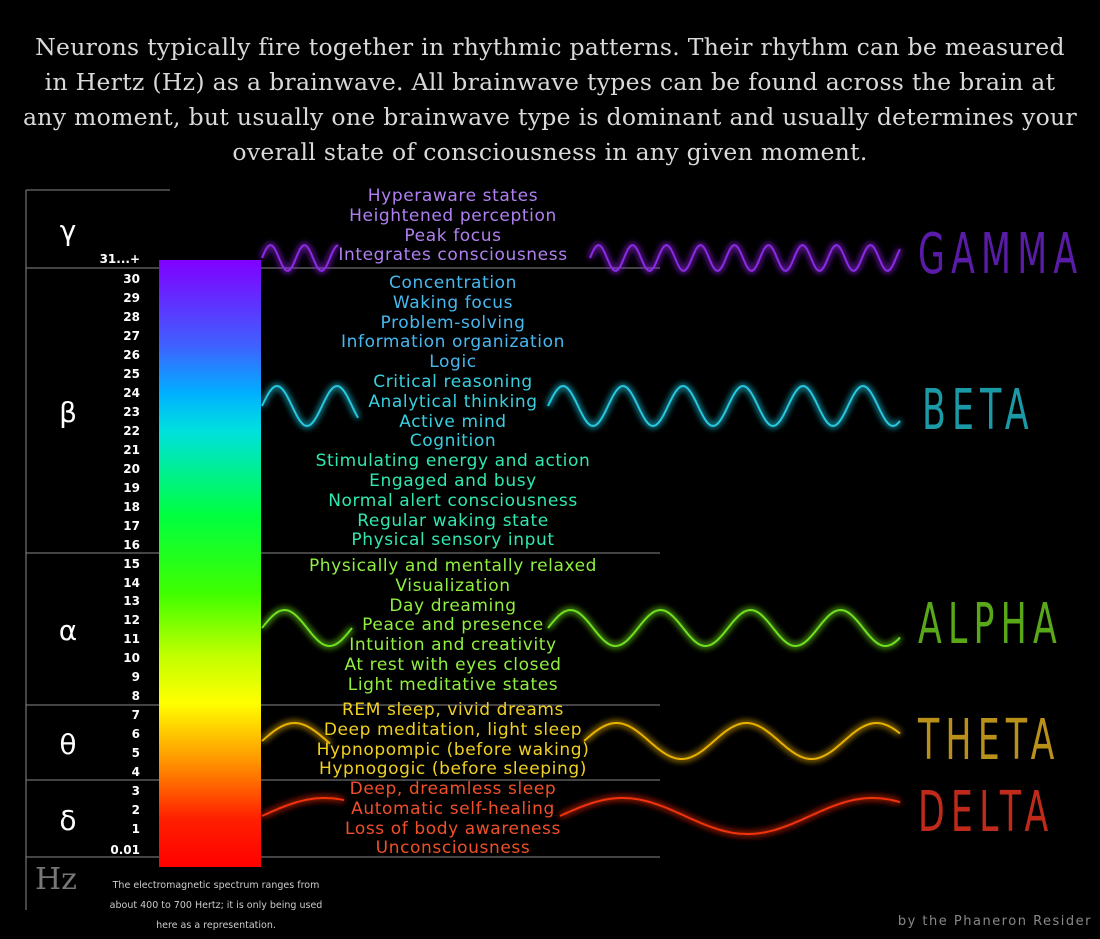 The image size is (1100, 939). What do you see at coordinates (453, 684) in the screenshot?
I see `description-alpha: Light meditative states` at bounding box center [453, 684].